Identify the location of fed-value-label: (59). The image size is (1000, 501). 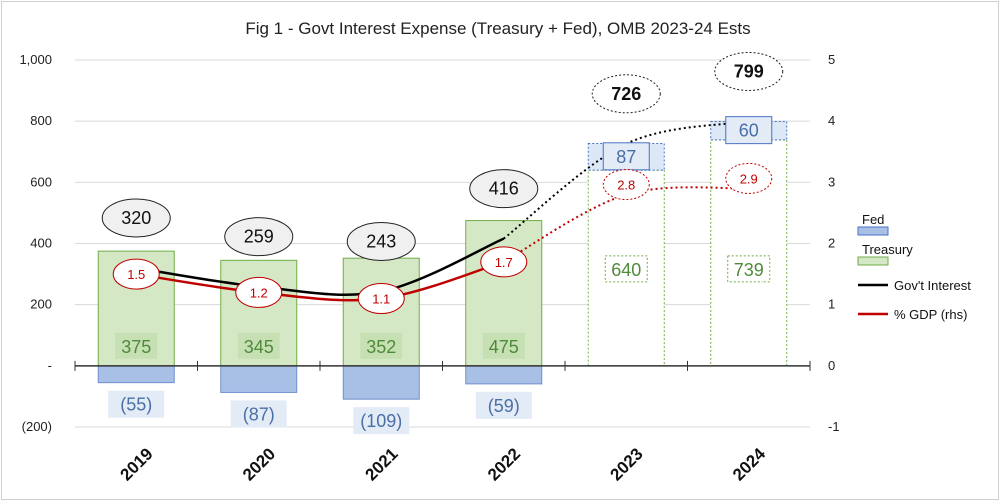
(504, 406).